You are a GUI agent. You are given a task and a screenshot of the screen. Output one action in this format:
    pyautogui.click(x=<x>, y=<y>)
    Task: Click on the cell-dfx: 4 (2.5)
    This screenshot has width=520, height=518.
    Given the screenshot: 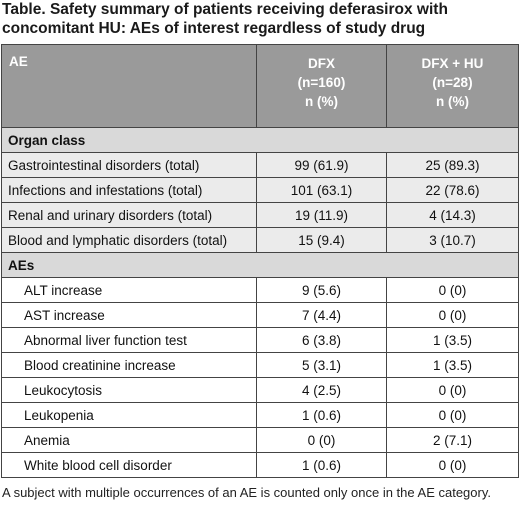 What is the action you would take?
    pyautogui.click(x=321, y=390)
    